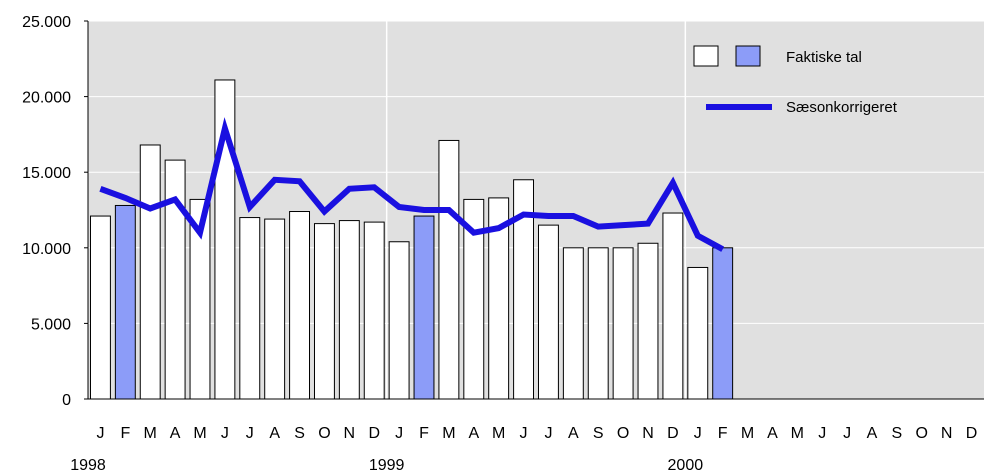  What do you see at coordinates (66, 400) in the screenshot?
I see `y-tick-label-0: 0` at bounding box center [66, 400].